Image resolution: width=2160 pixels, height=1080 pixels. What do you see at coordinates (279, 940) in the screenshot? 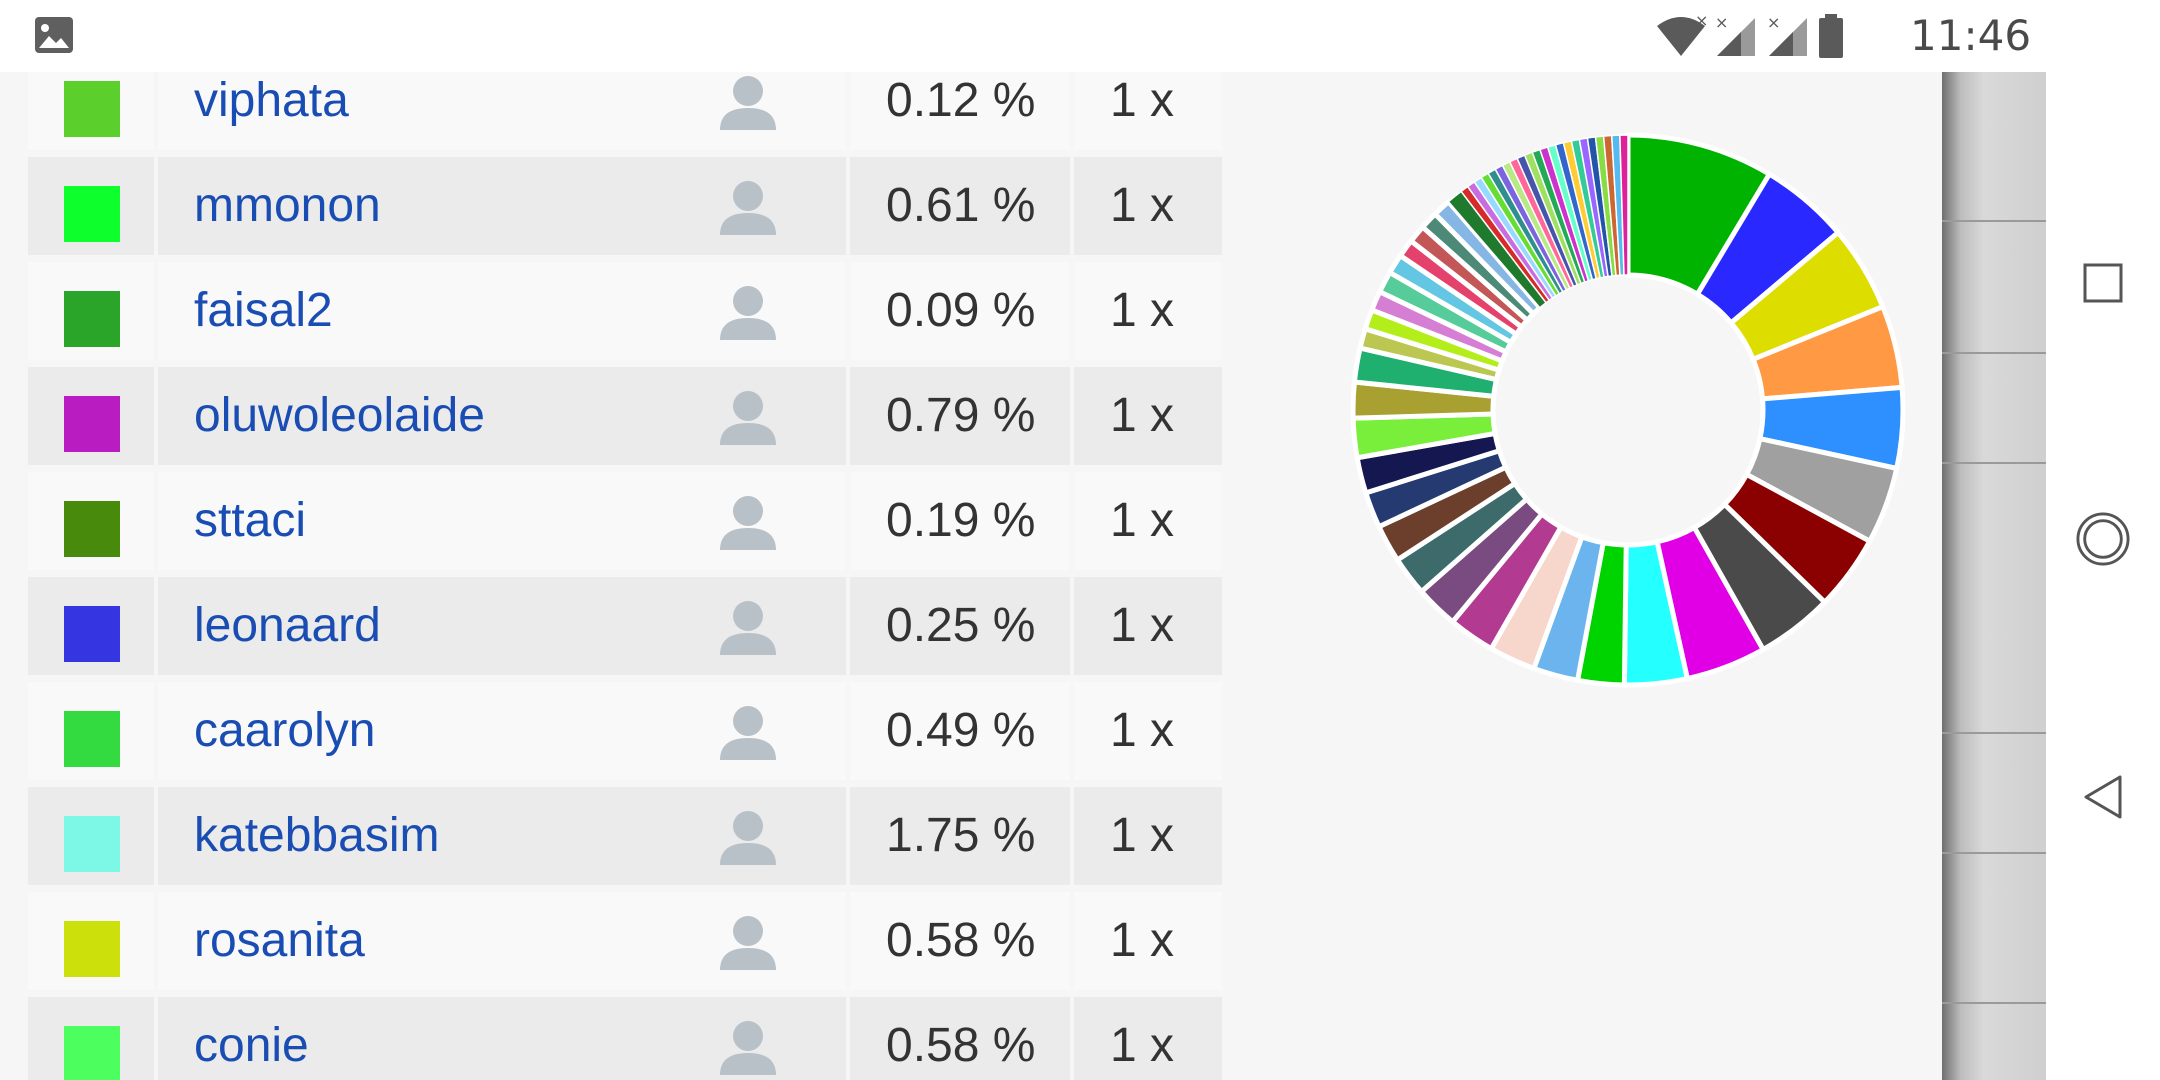
I see `user-name-link: rosanita` at bounding box center [279, 940].